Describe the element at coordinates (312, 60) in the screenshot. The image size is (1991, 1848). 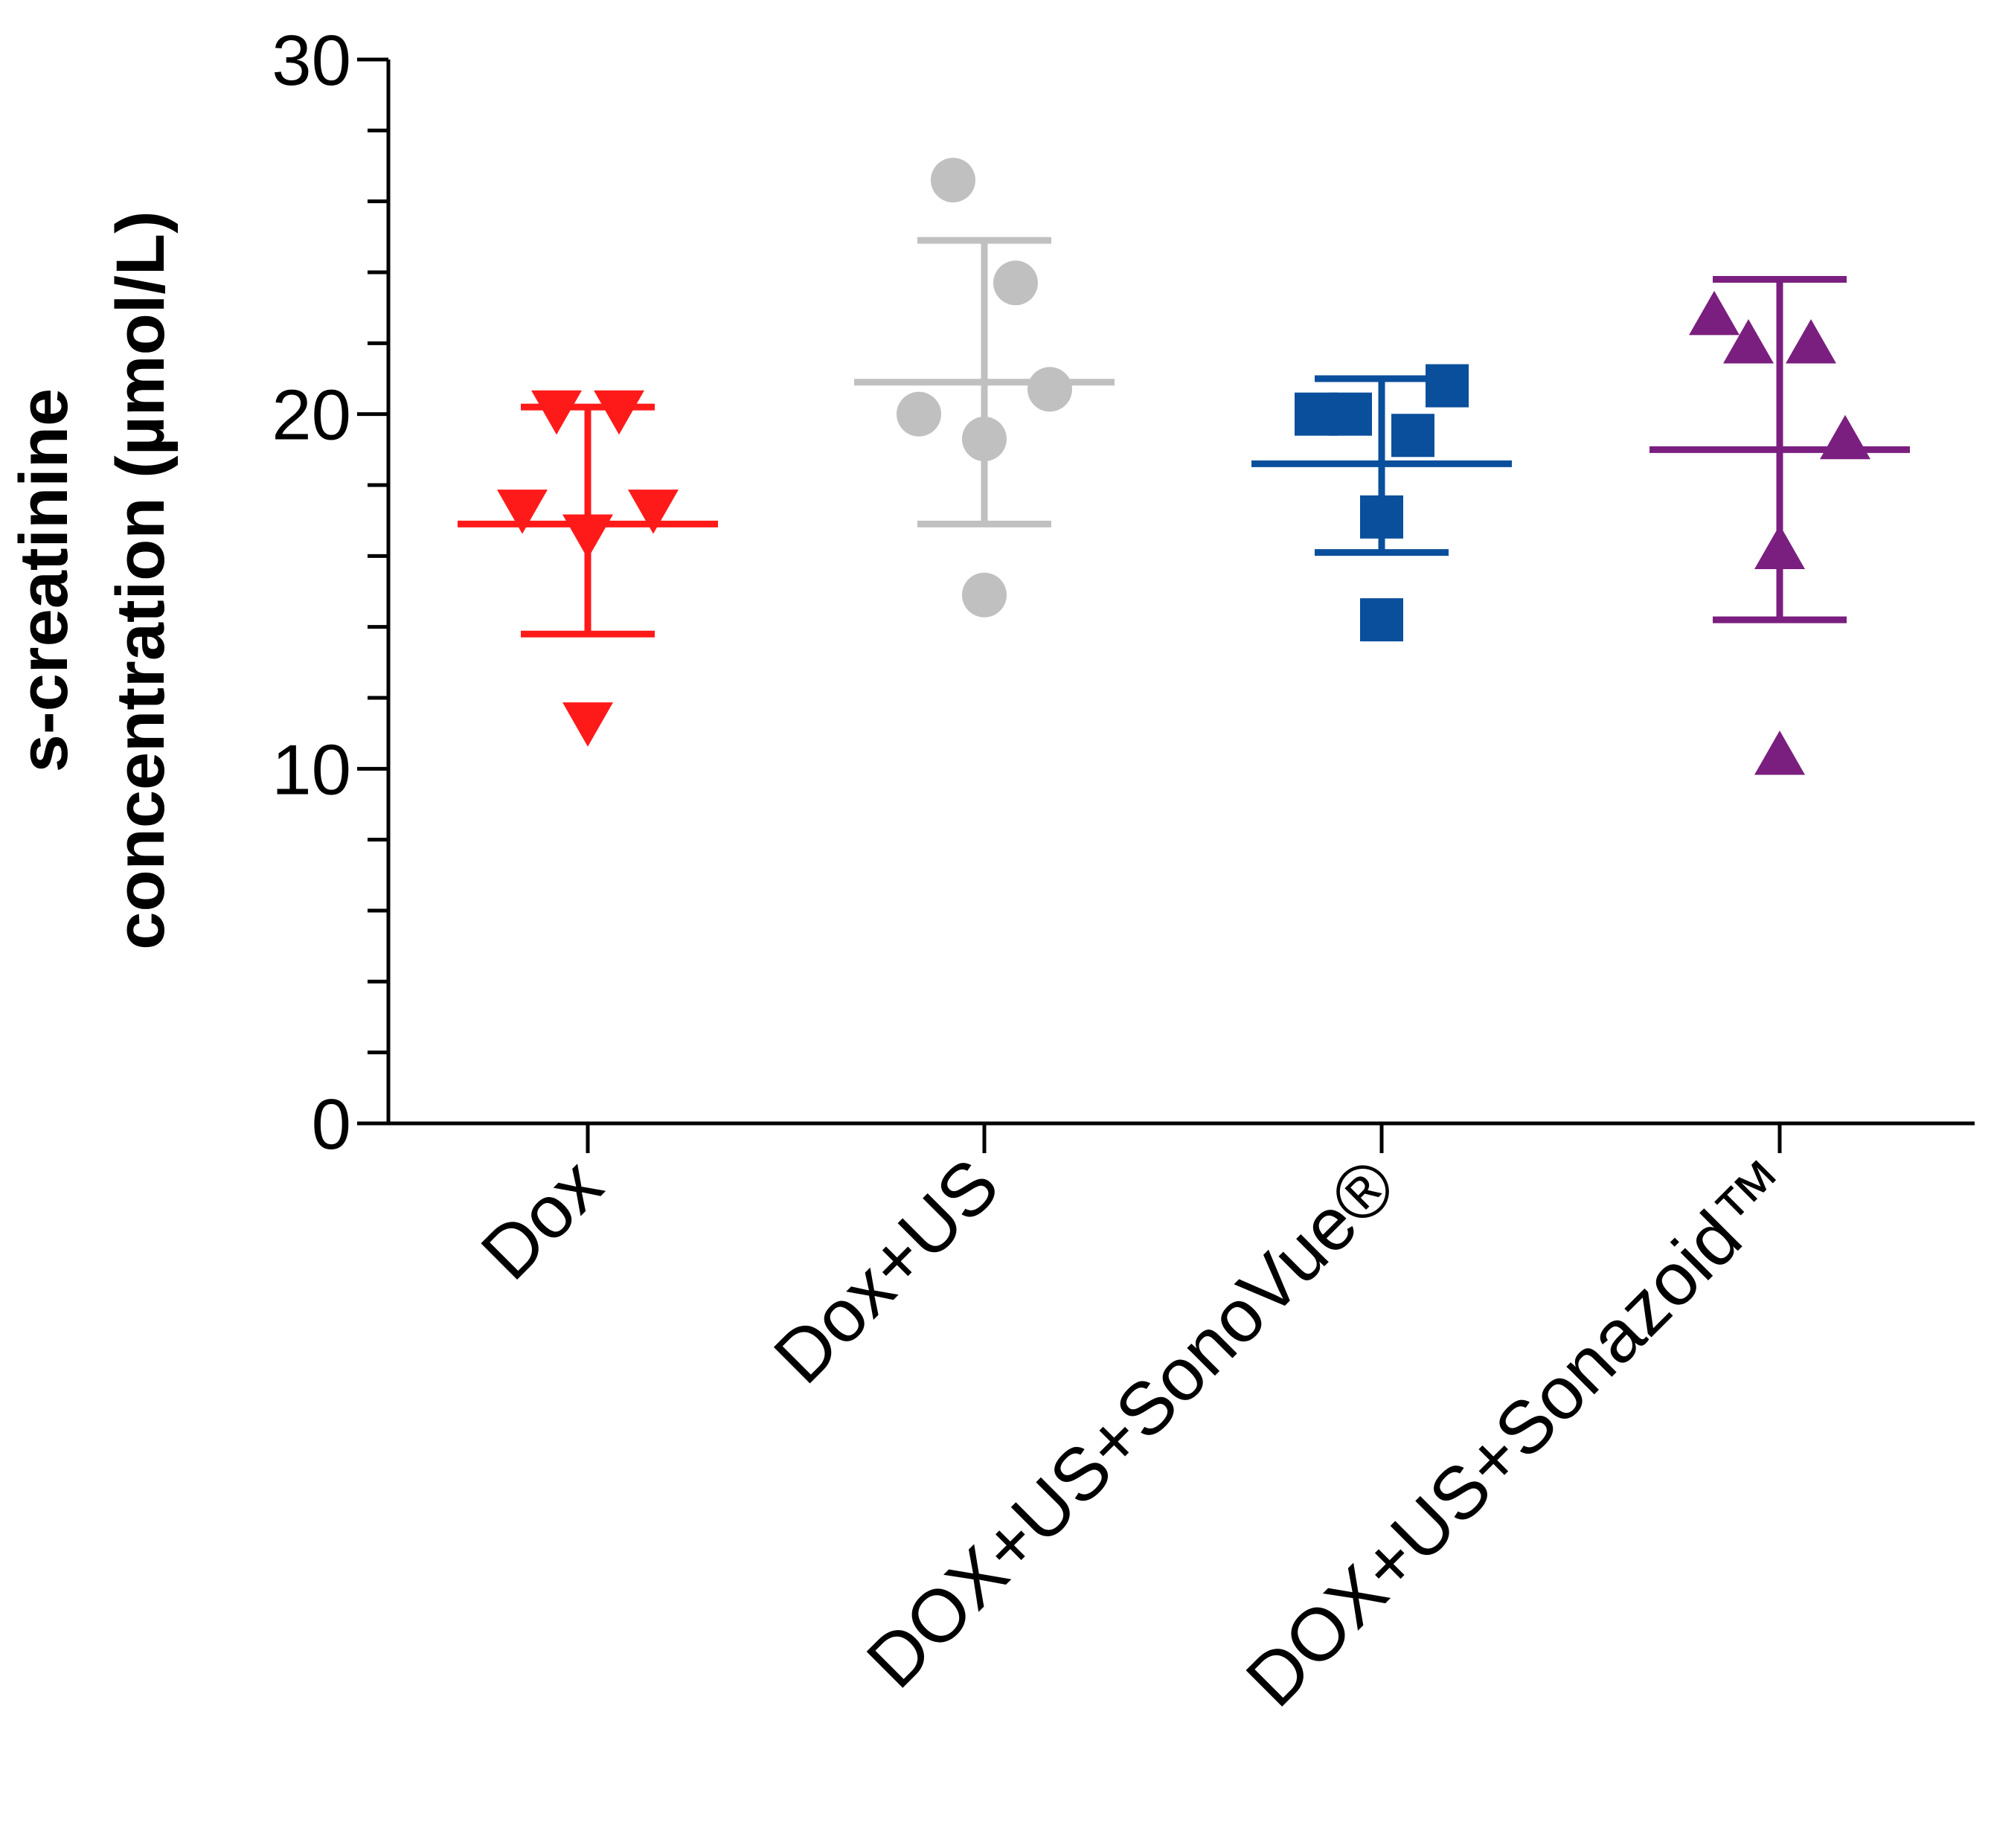
I see `y-tick-label: 30` at that location.